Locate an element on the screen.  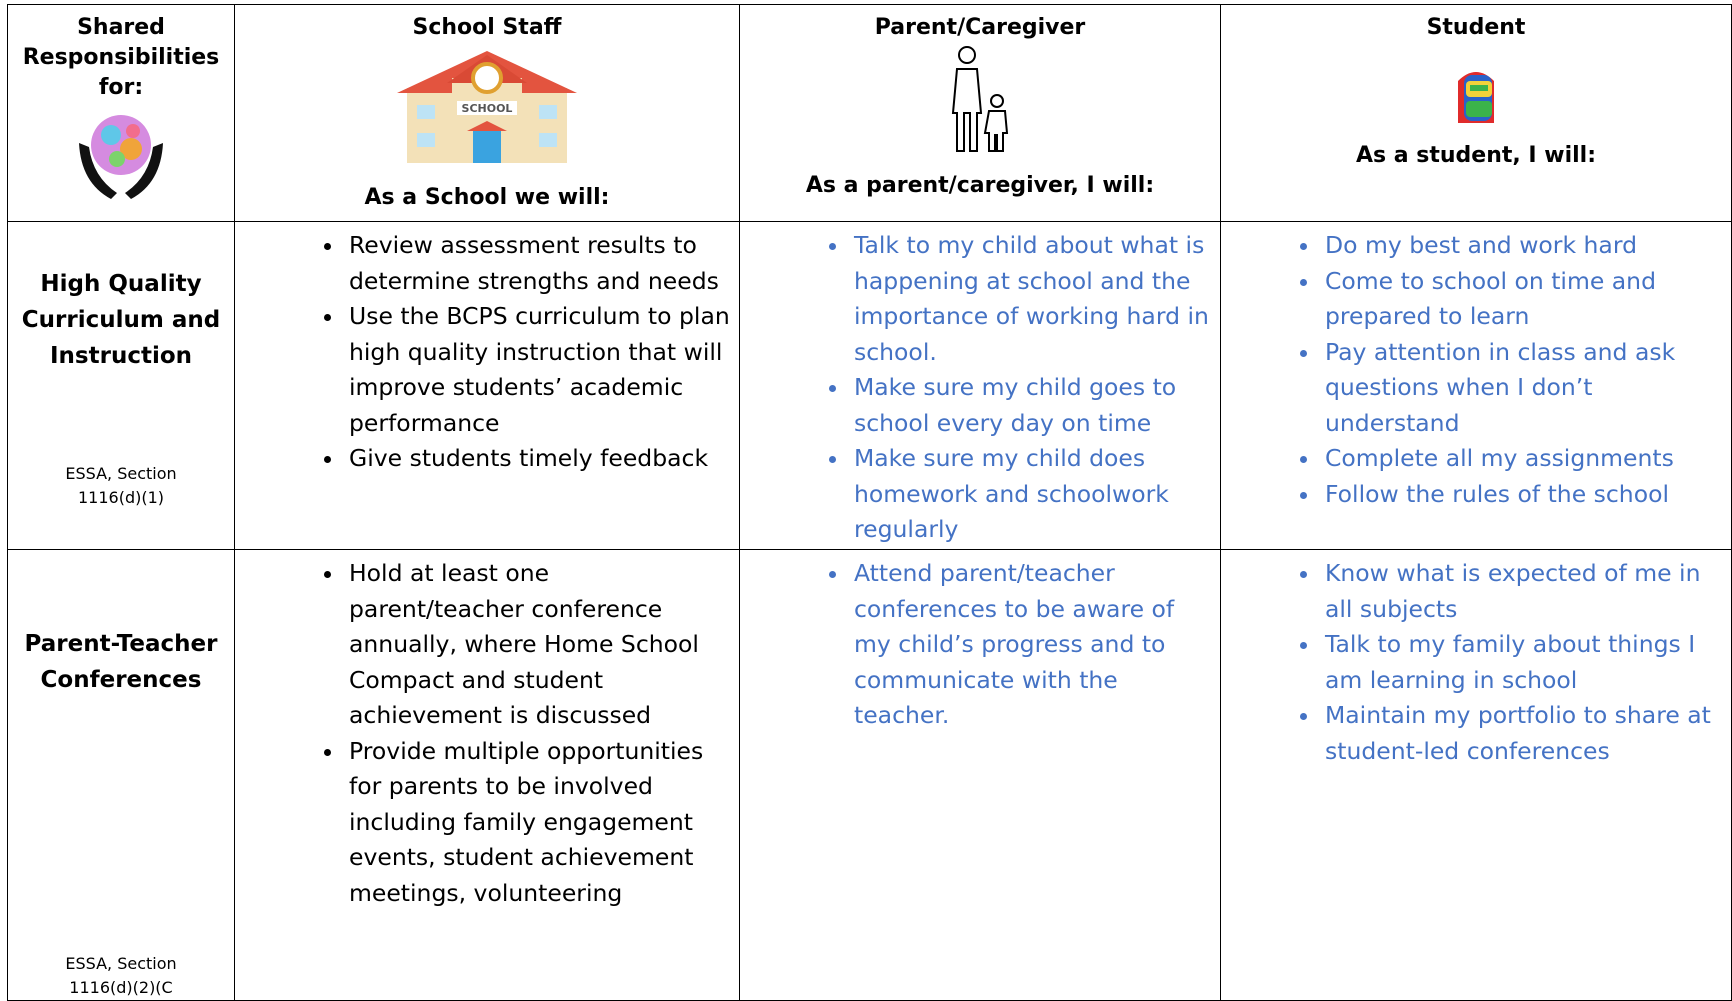
row-citation: ESSA, Section 1116(d)(1) is located at coordinates (121, 485).